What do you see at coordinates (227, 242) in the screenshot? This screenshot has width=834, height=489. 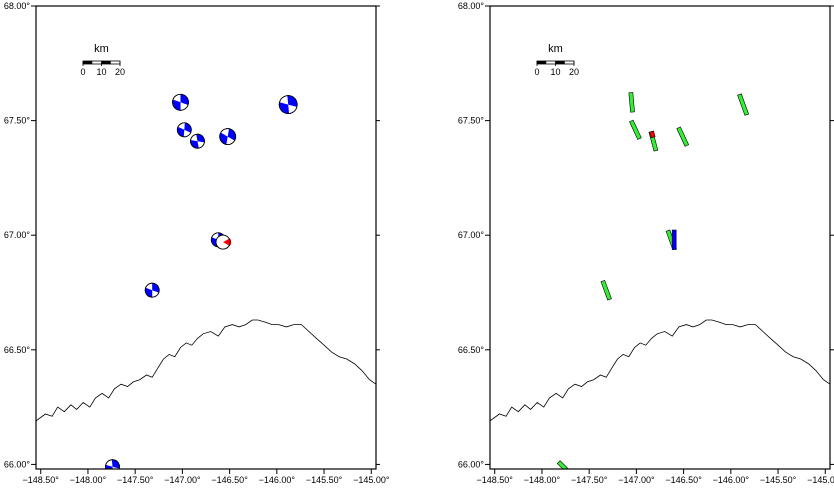 I see `beachball-compression-wedge` at bounding box center [227, 242].